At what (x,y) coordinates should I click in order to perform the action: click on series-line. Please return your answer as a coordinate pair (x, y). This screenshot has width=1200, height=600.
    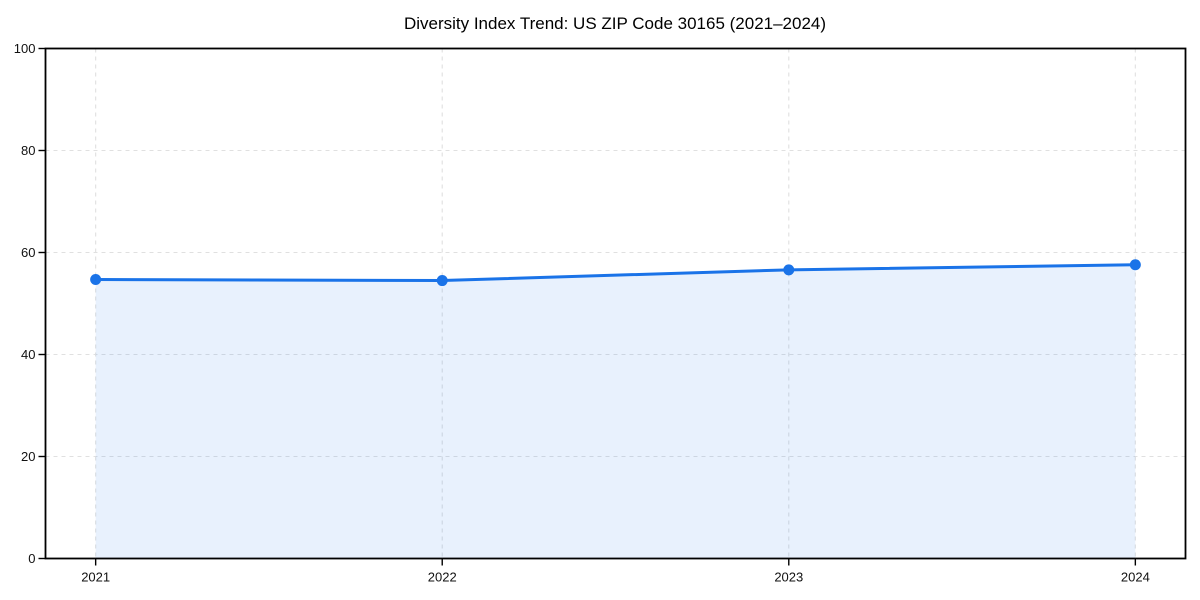
    Looking at the image, I should click on (615, 273).